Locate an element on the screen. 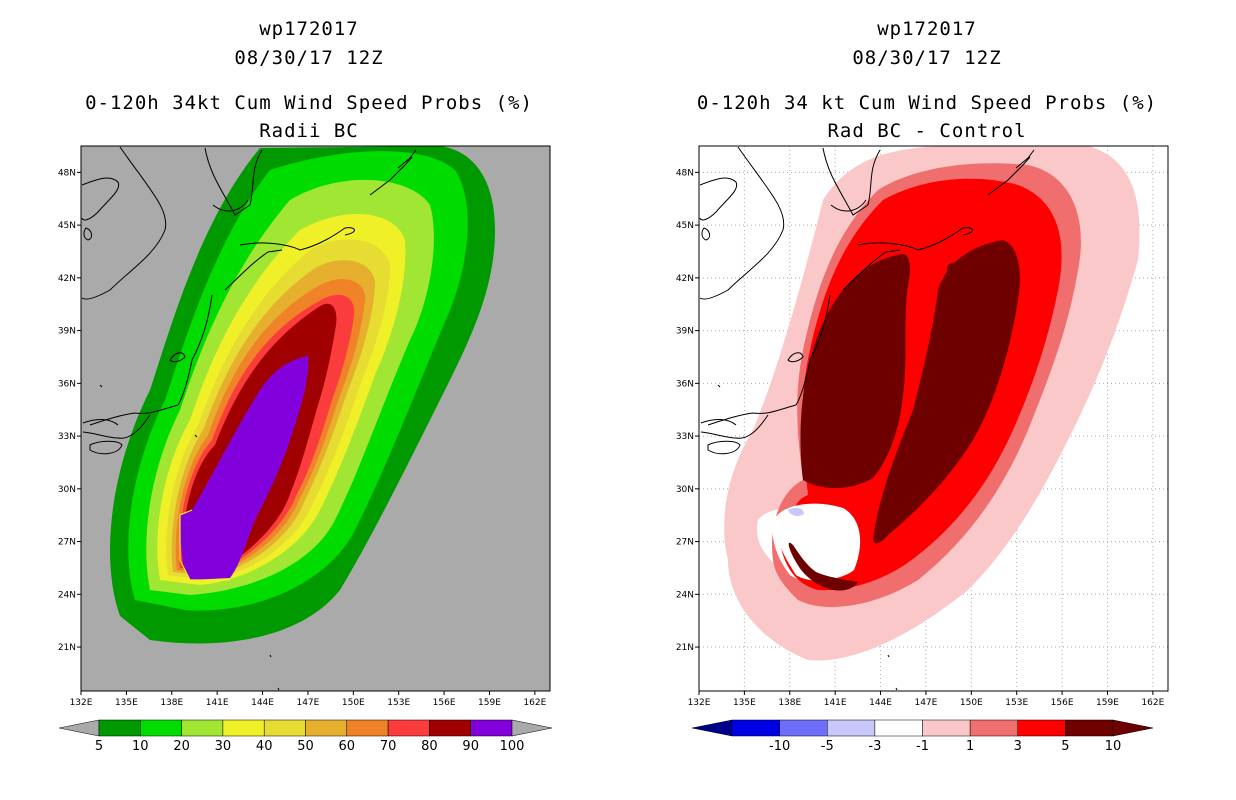 This screenshot has height=800, width=1236. right-storm-id: wp172017 is located at coordinates (927, 29).